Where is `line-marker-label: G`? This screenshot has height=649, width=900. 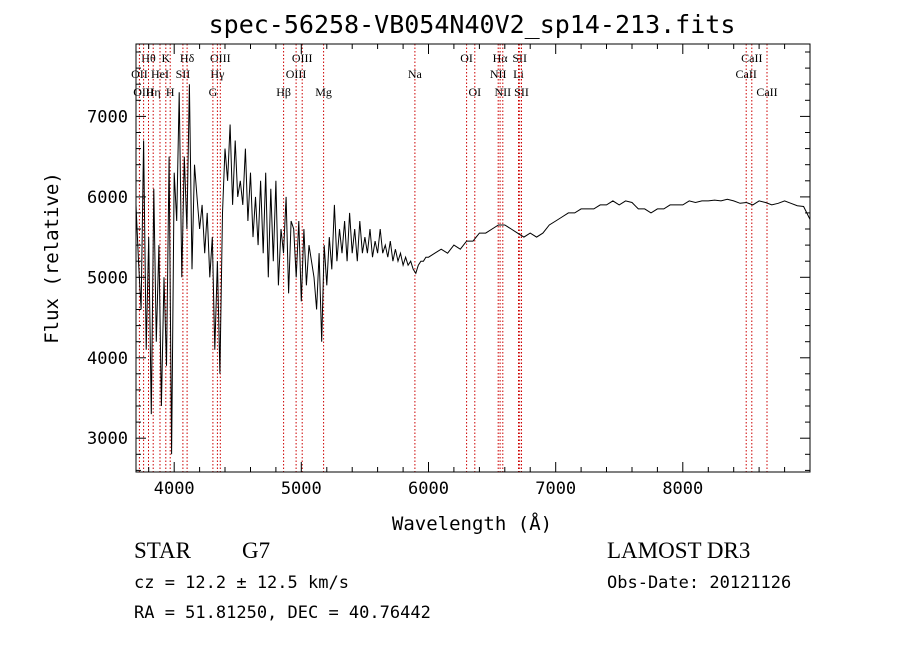
line-marker-label: G is located at coordinates (213, 92).